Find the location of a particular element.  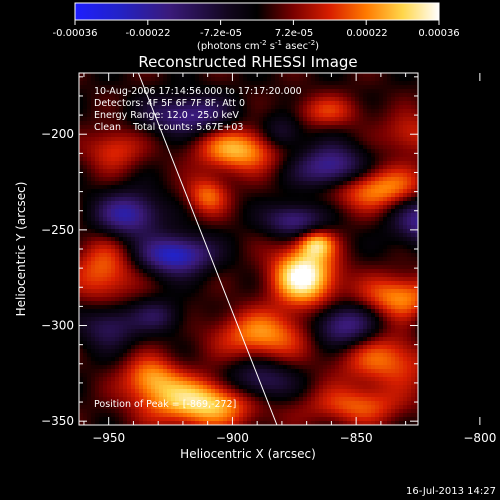

footer-timestamp: 16-Jul-2013 14:27 is located at coordinates (451, 491).